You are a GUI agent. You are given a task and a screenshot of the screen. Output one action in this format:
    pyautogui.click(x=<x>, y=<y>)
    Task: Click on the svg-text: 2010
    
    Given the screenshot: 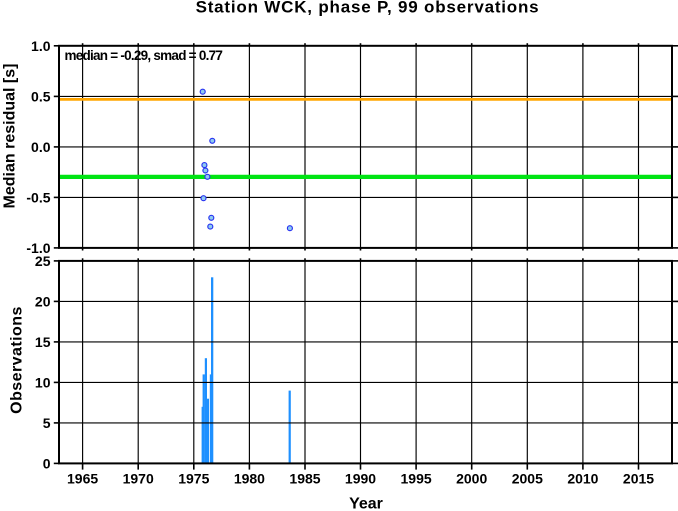 What is the action you would take?
    pyautogui.click(x=582, y=479)
    